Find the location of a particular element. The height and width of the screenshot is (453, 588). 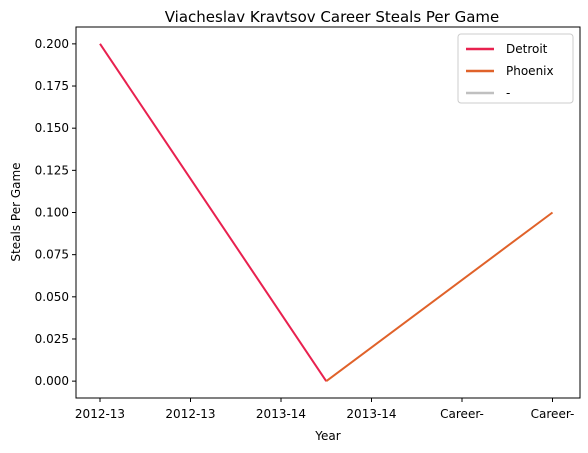

y-tick-label: 0.100 is located at coordinates (52, 213).